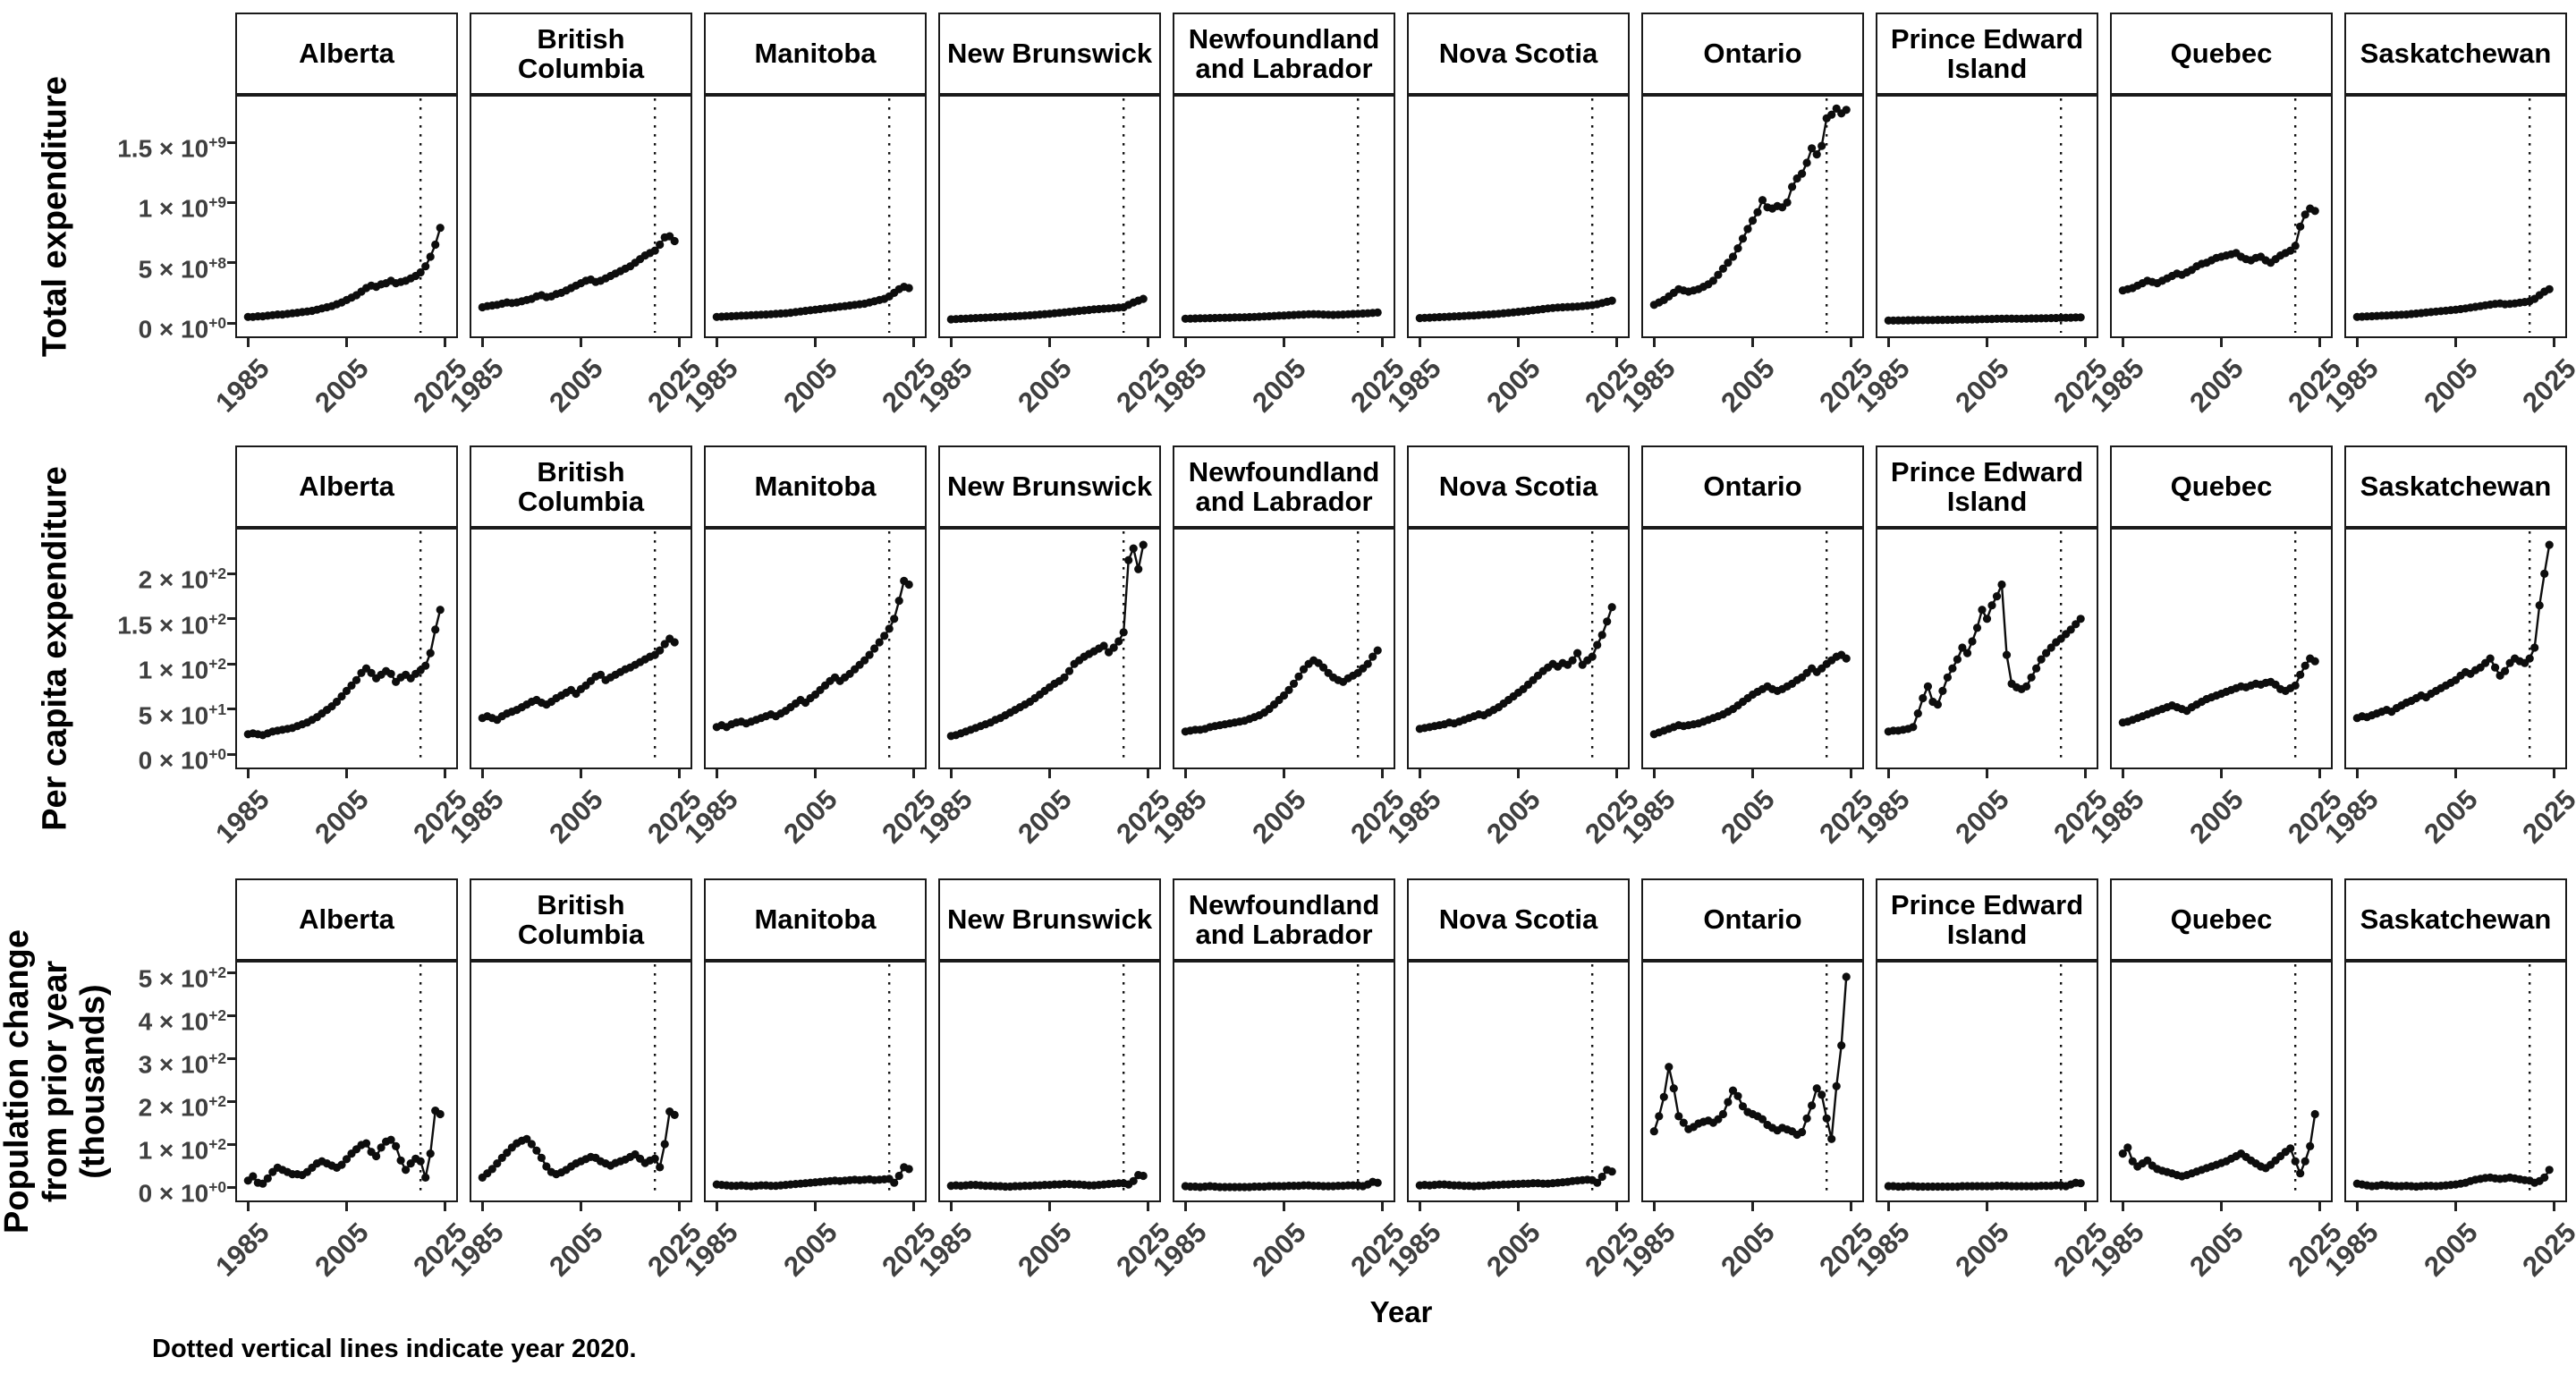 The image size is (2576, 1374). Describe the element at coordinates (182, 1193) in the screenshot. I see `y-tick-label: 0 × 10+0` at that location.